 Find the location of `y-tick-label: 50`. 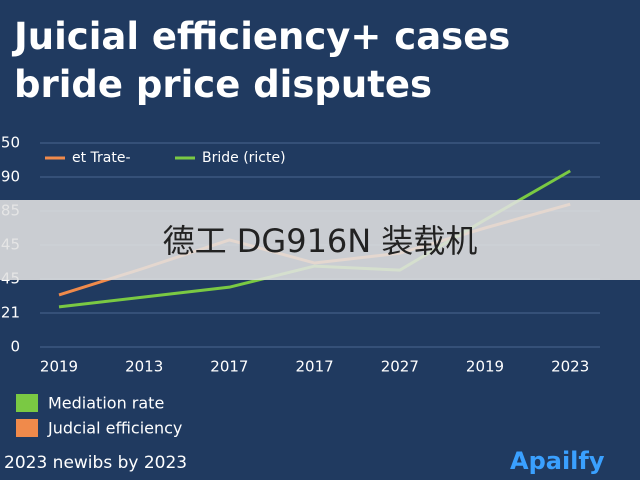

y-tick-label: 50 is located at coordinates (10, 143).